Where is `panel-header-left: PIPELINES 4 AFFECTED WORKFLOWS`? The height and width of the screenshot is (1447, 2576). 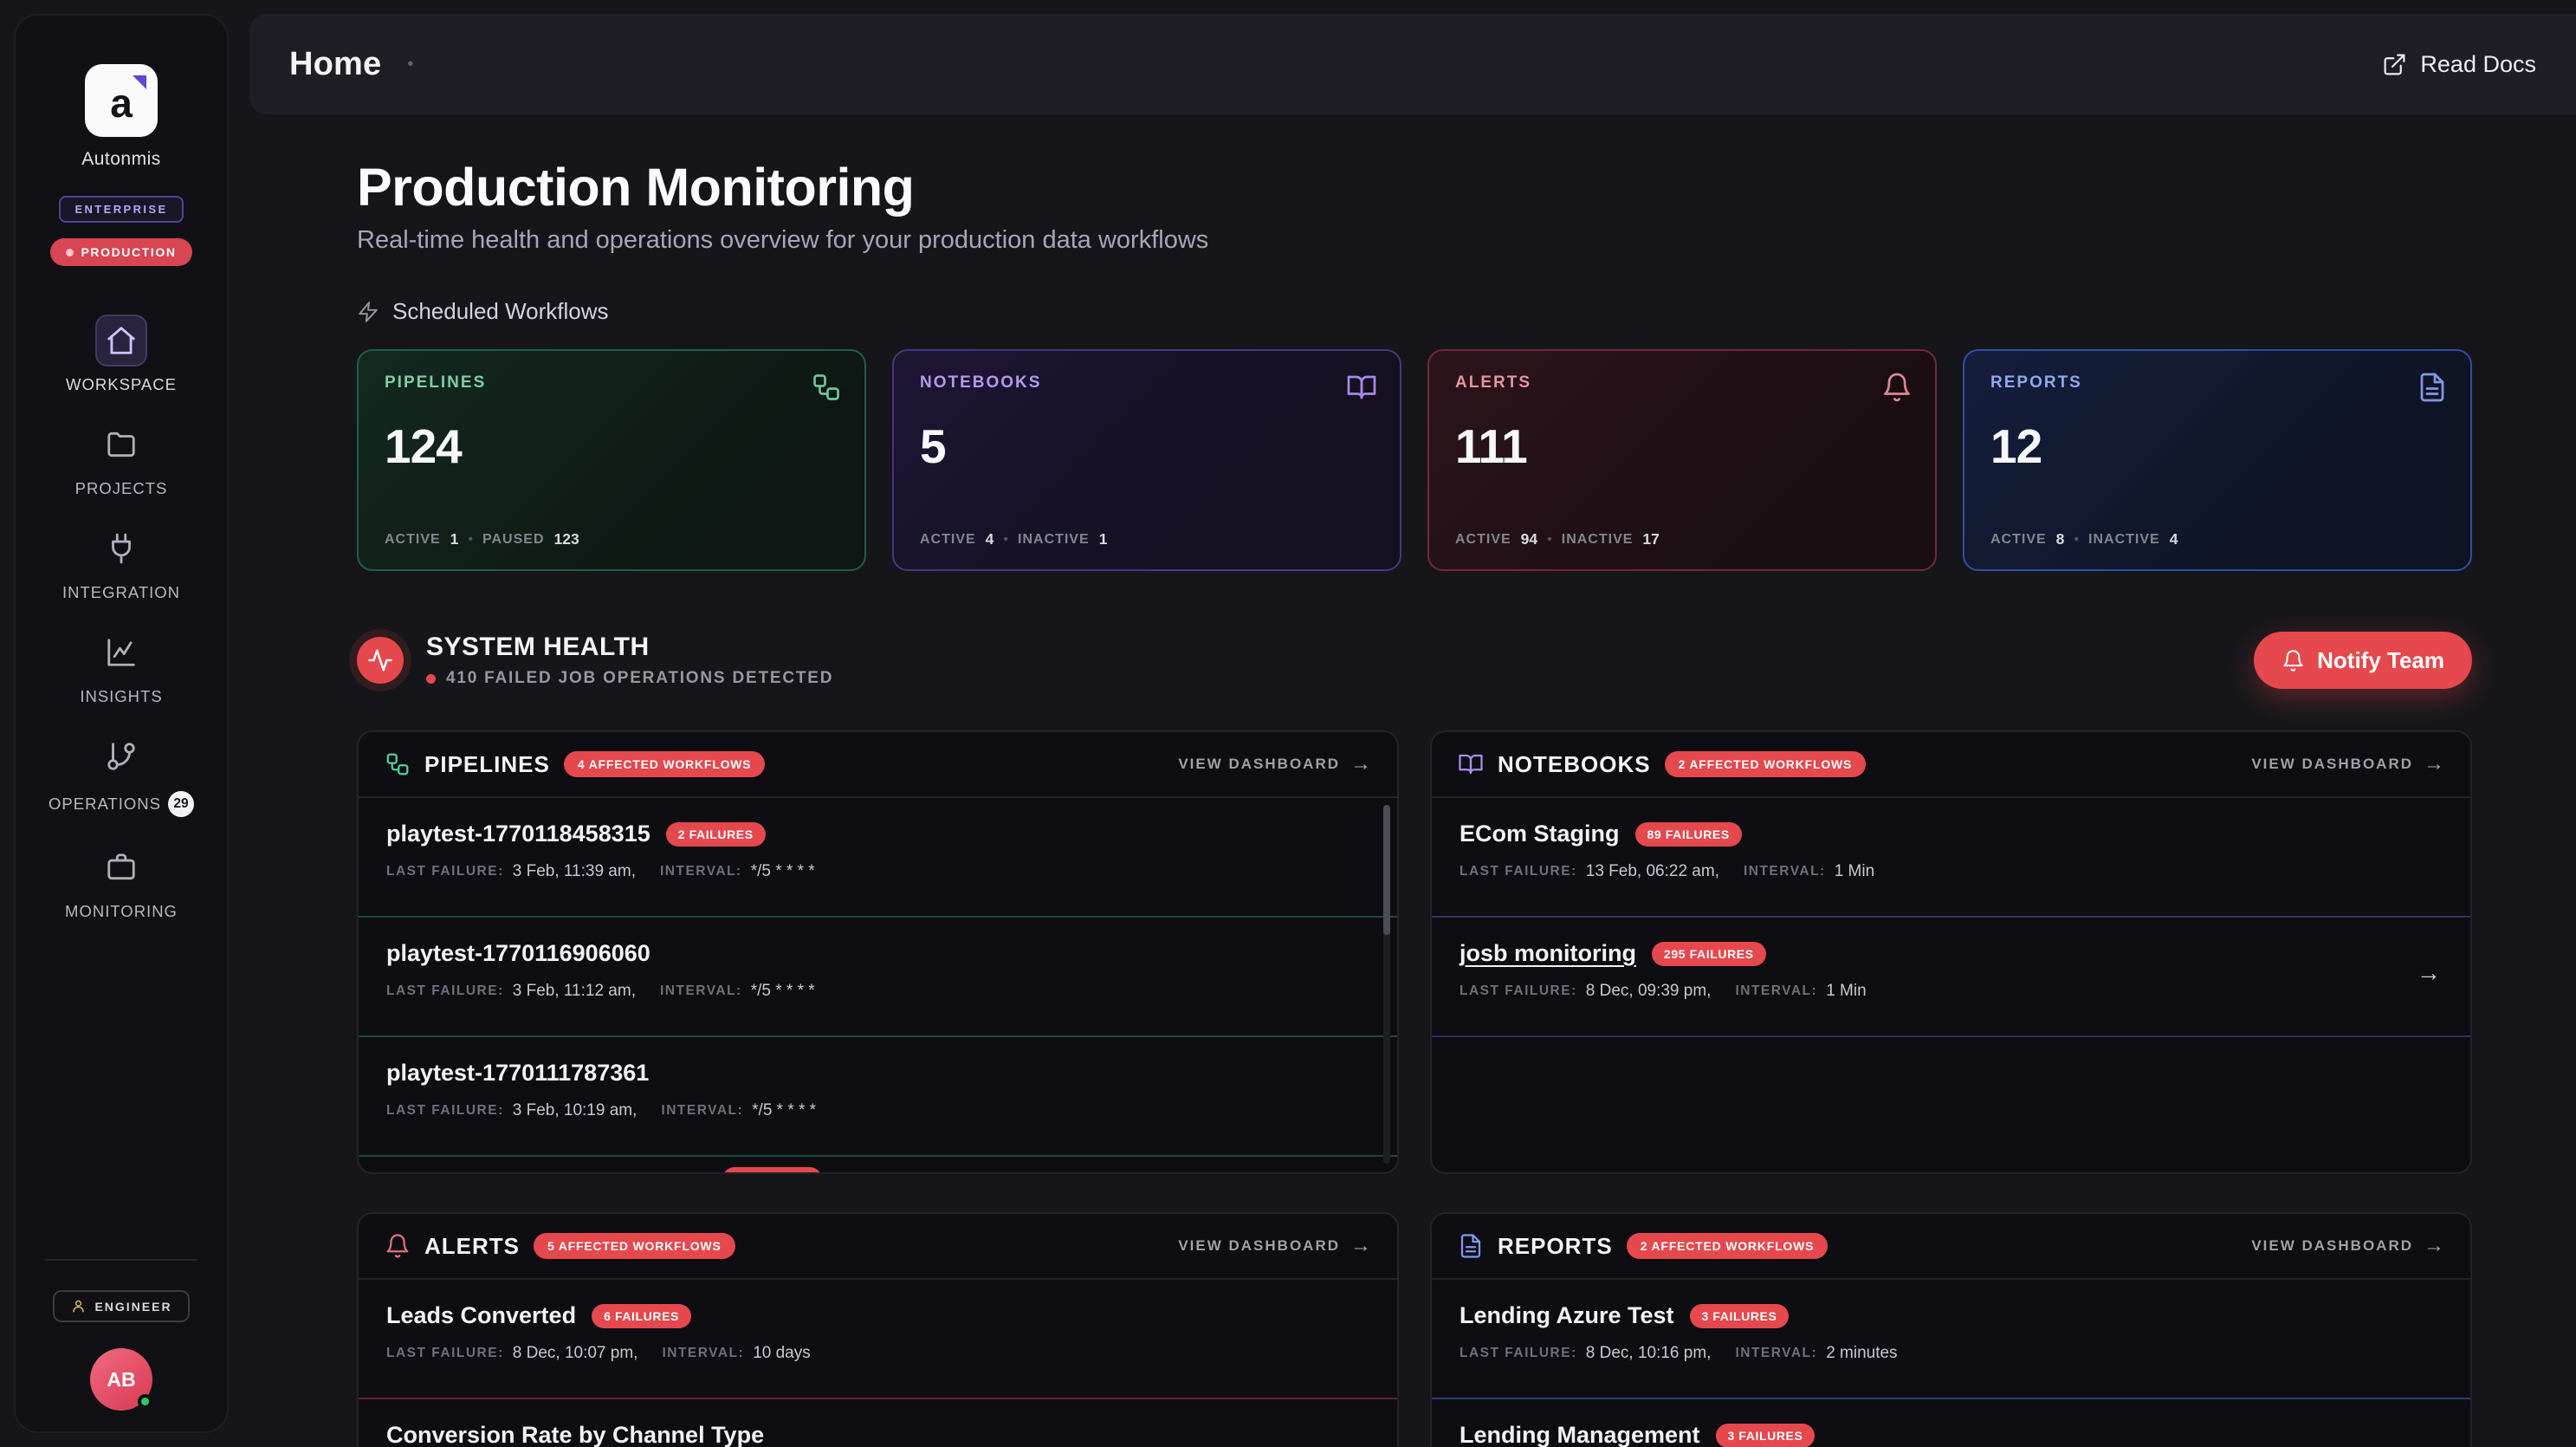
panel-header-left: PIPELINES 4 AFFECTED WORKFLOWS is located at coordinates (575, 764).